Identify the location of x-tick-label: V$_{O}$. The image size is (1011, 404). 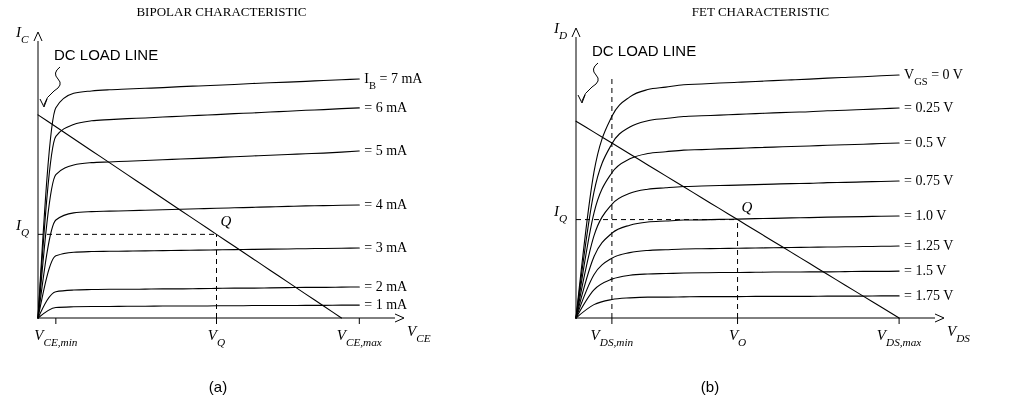
(737, 337).